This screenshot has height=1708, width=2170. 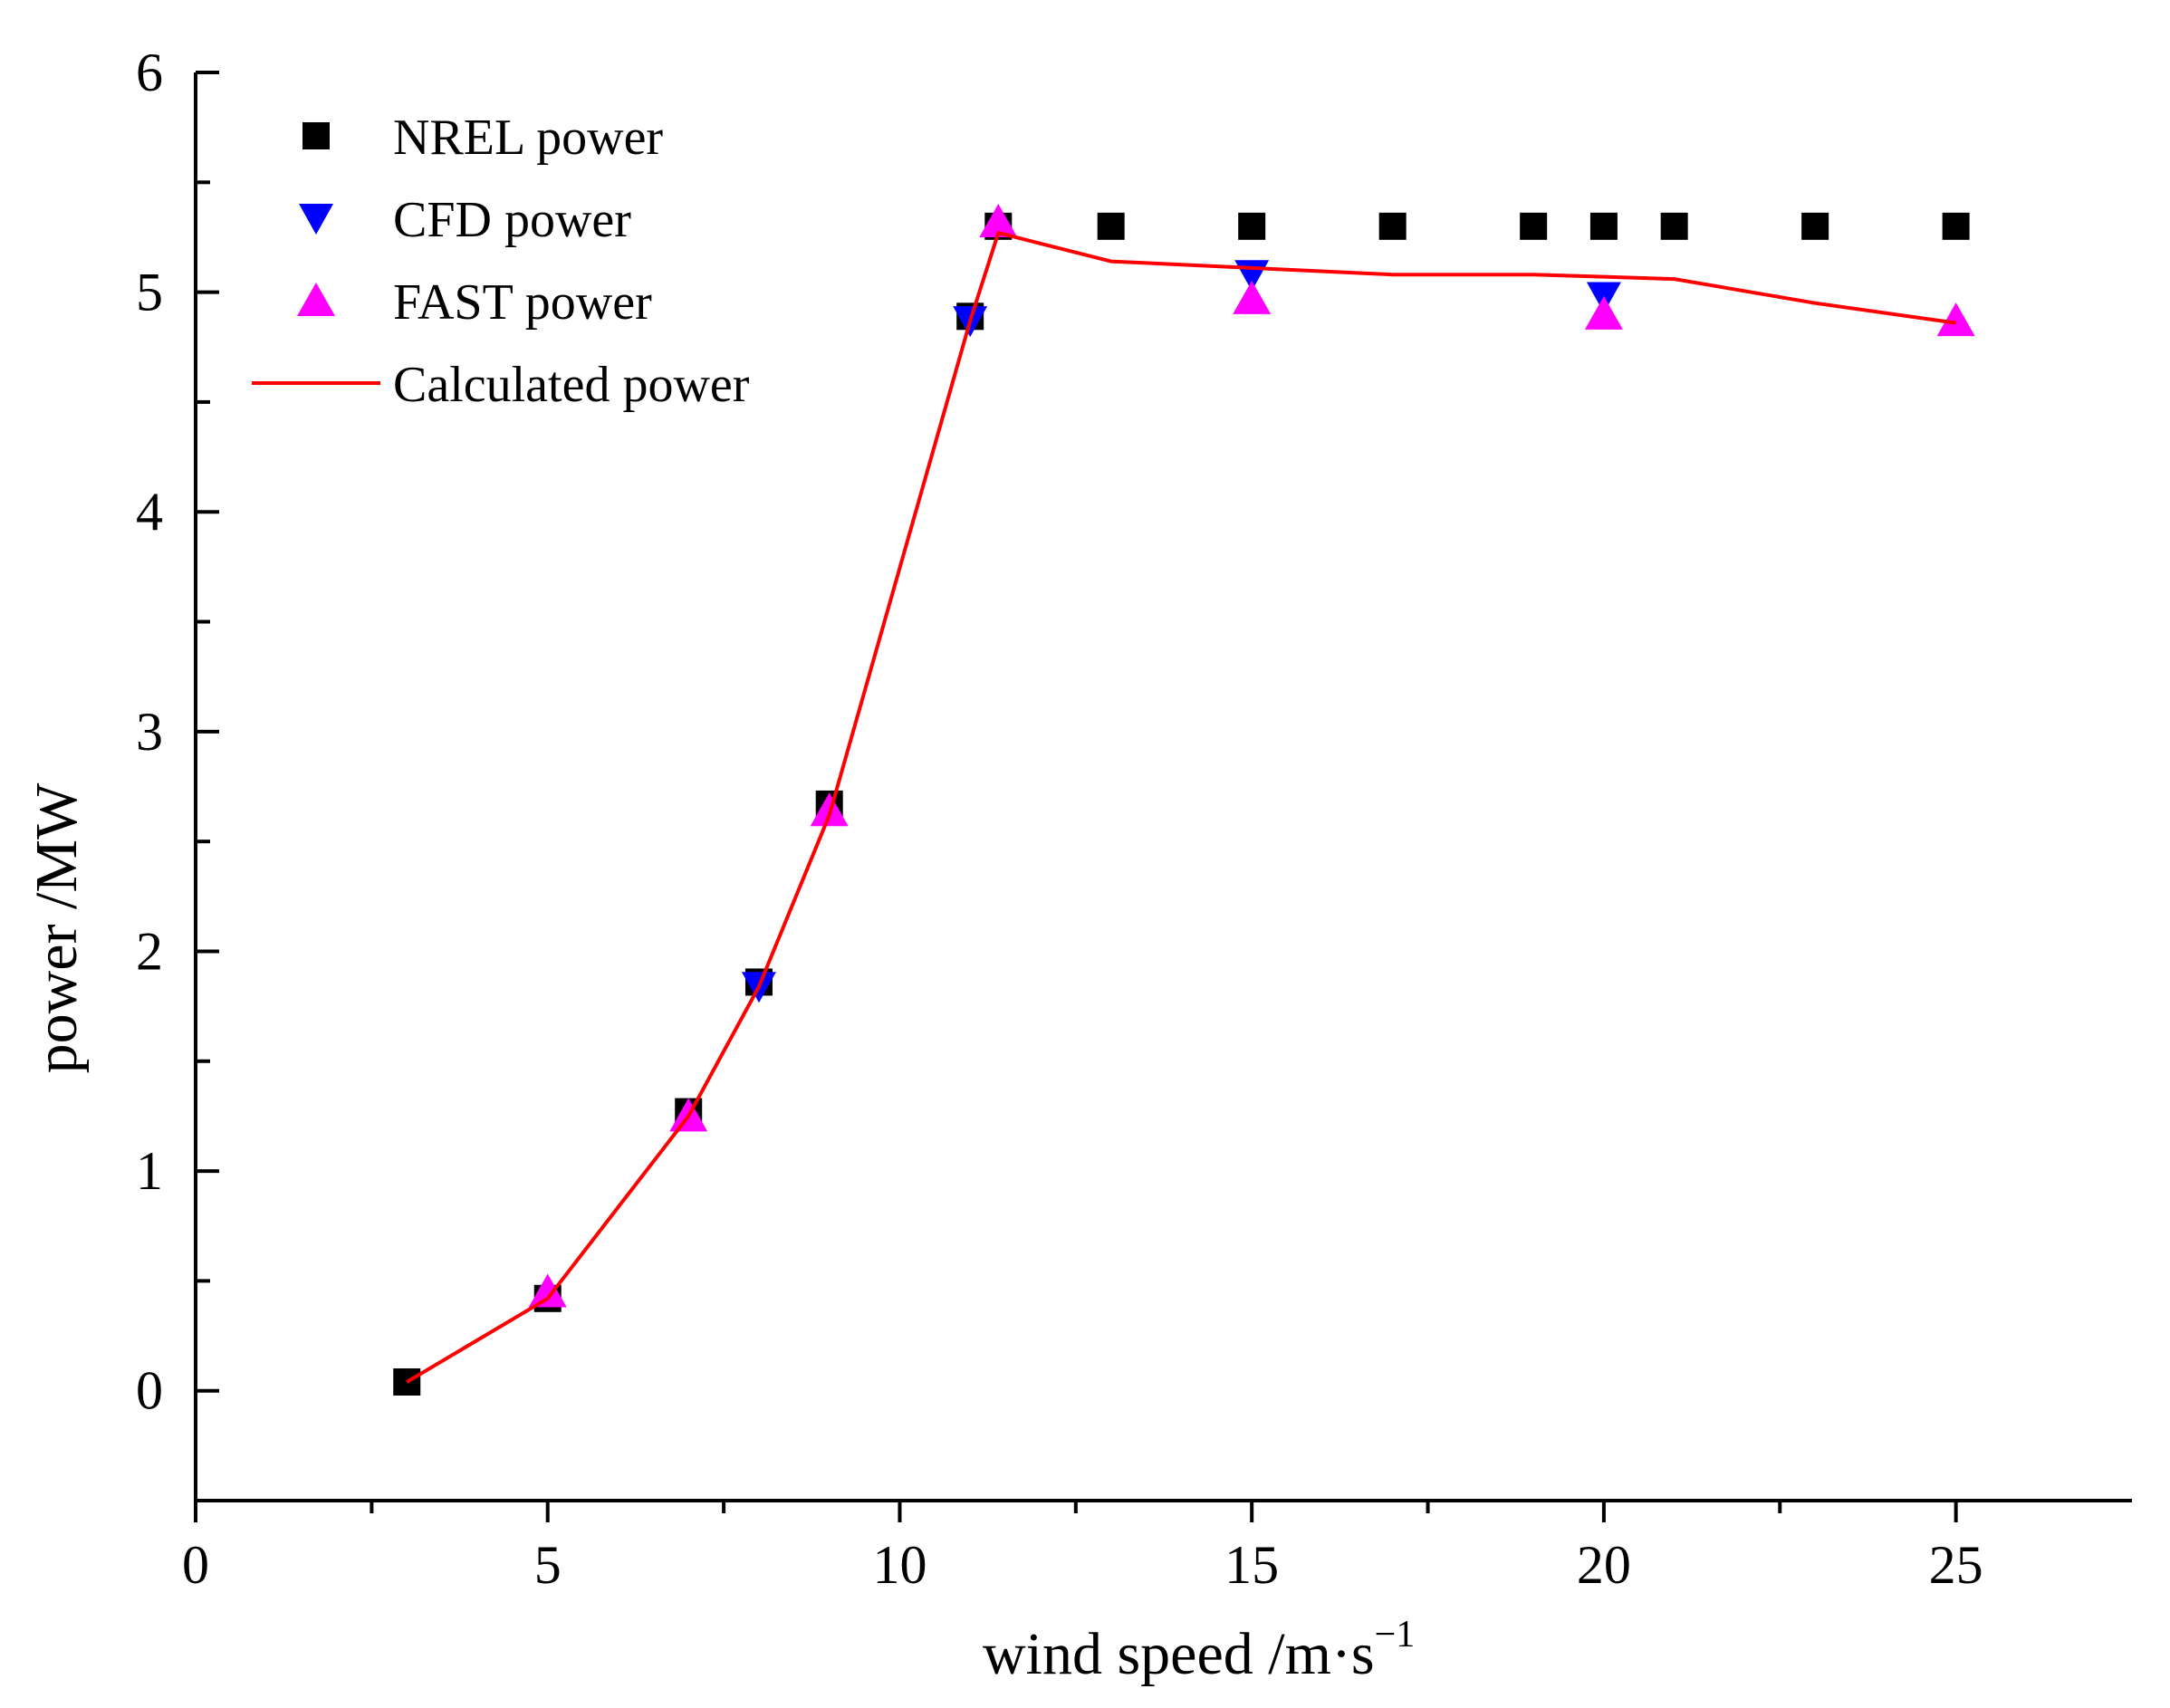 What do you see at coordinates (196, 1565) in the screenshot?
I see `x-tick-label: 0` at bounding box center [196, 1565].